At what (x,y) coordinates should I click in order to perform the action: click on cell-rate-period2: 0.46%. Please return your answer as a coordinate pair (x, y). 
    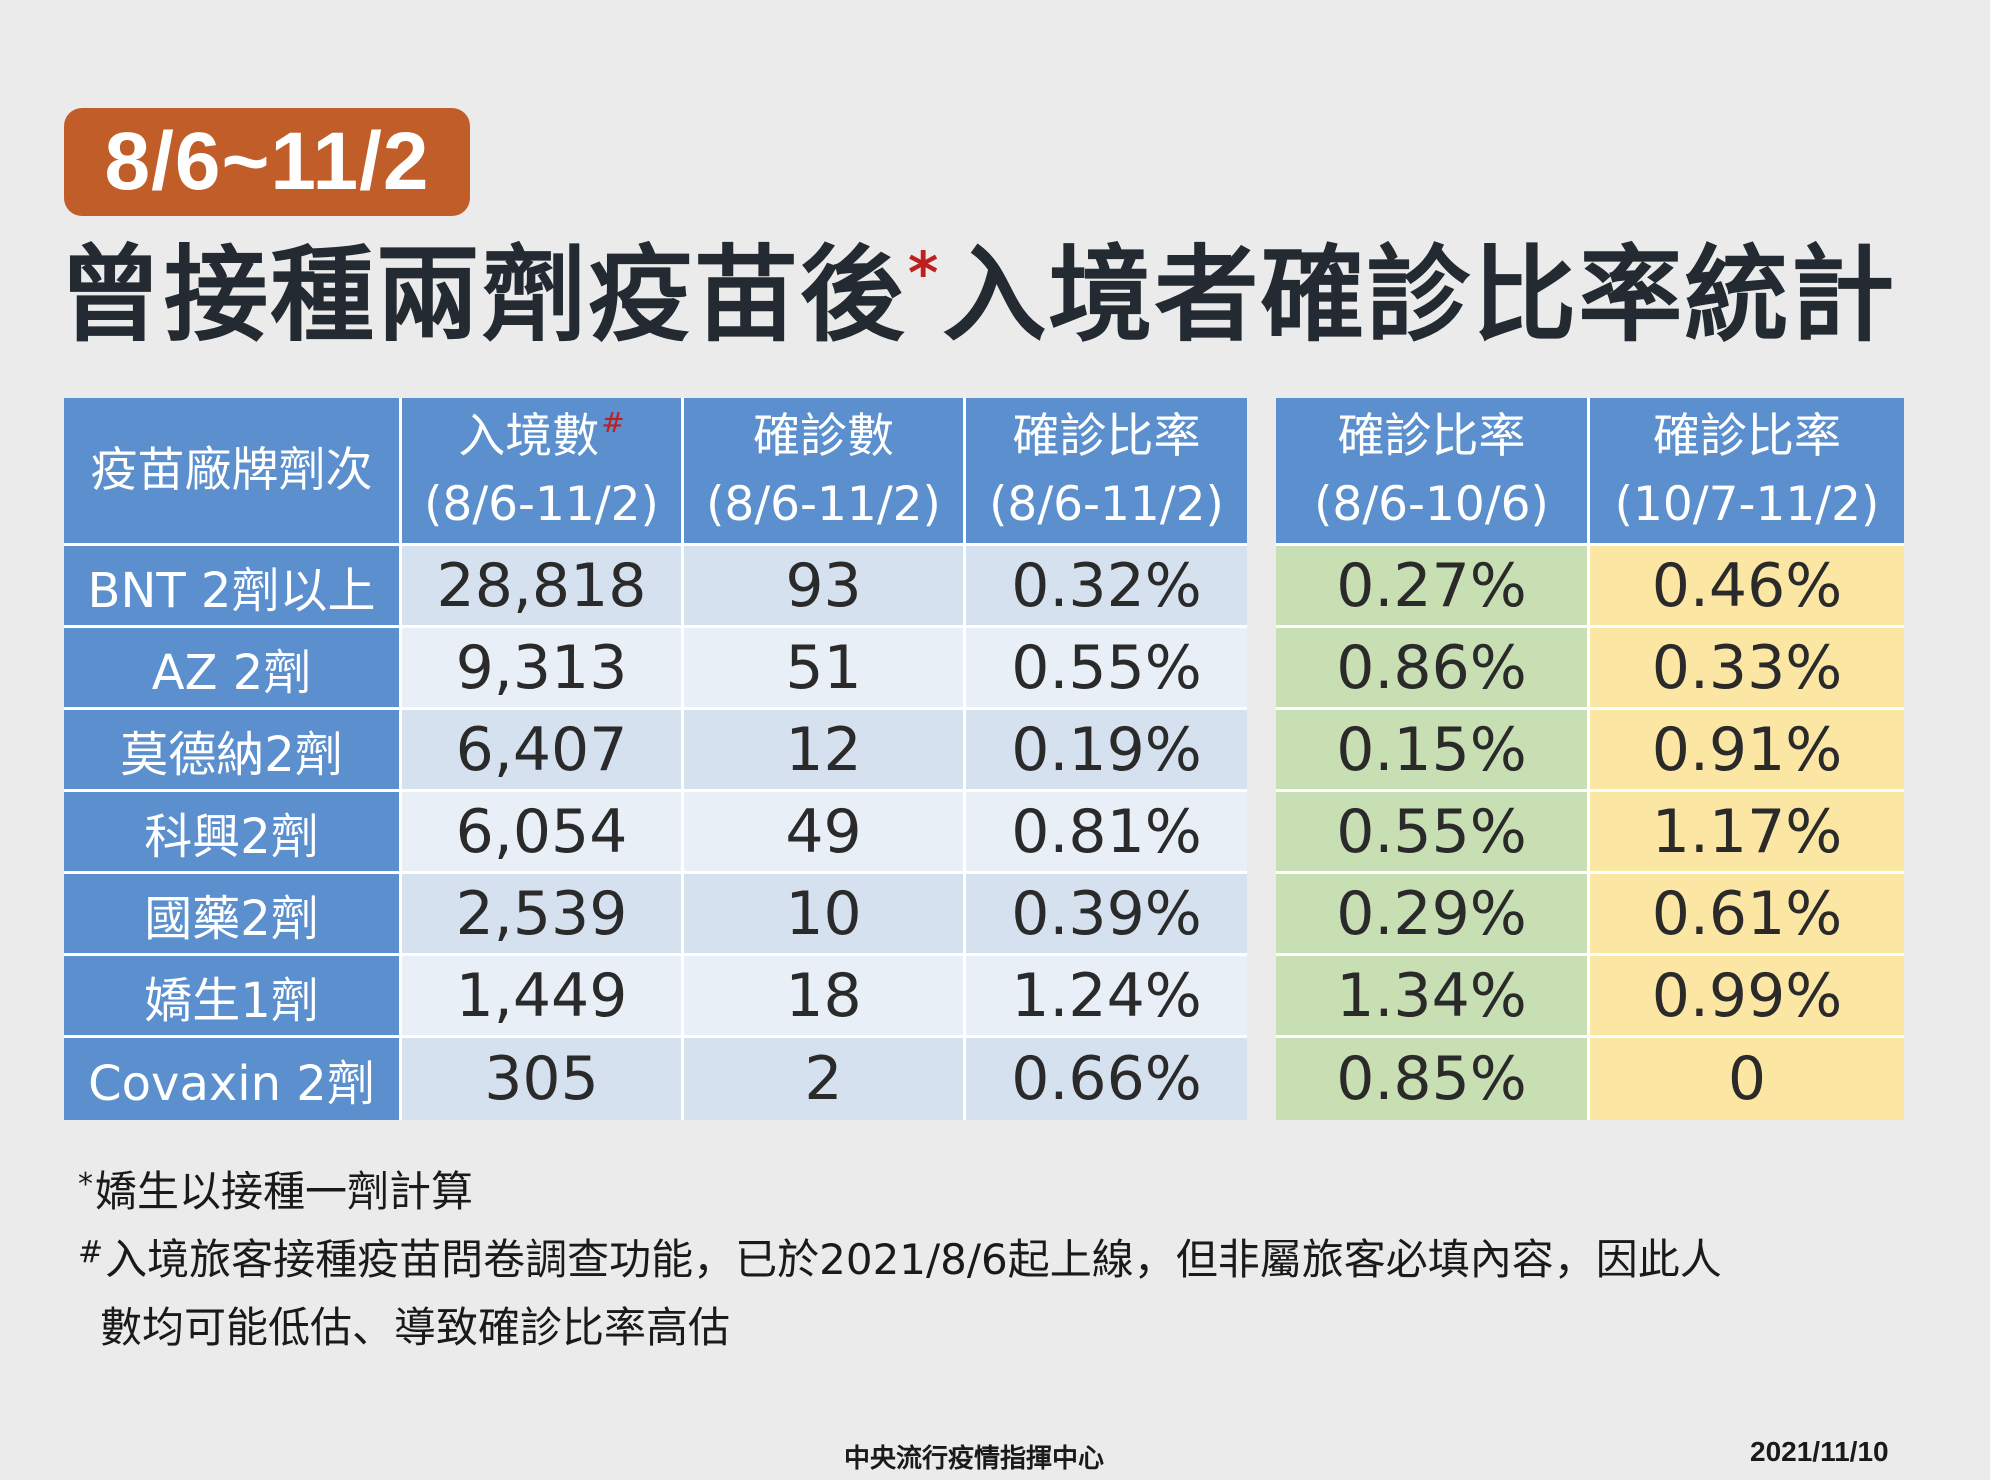
    Looking at the image, I should click on (1747, 587).